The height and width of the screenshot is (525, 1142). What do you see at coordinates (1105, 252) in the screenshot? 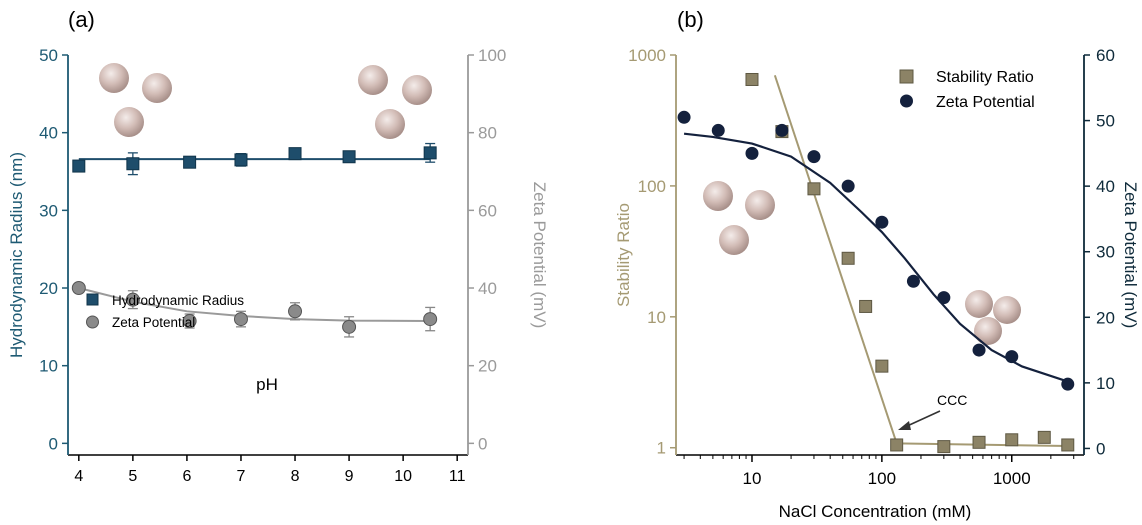
I see `right-tick-label: 30` at bounding box center [1105, 252].